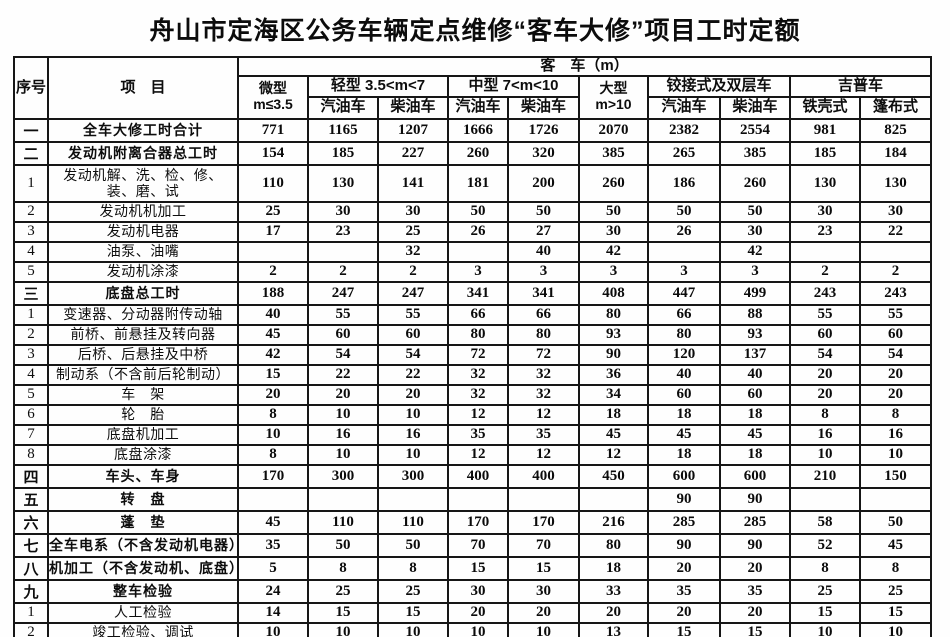 This screenshot has height=637, width=950. Describe the element at coordinates (895, 476) in the screenshot. I see `value-cell: 150` at that location.